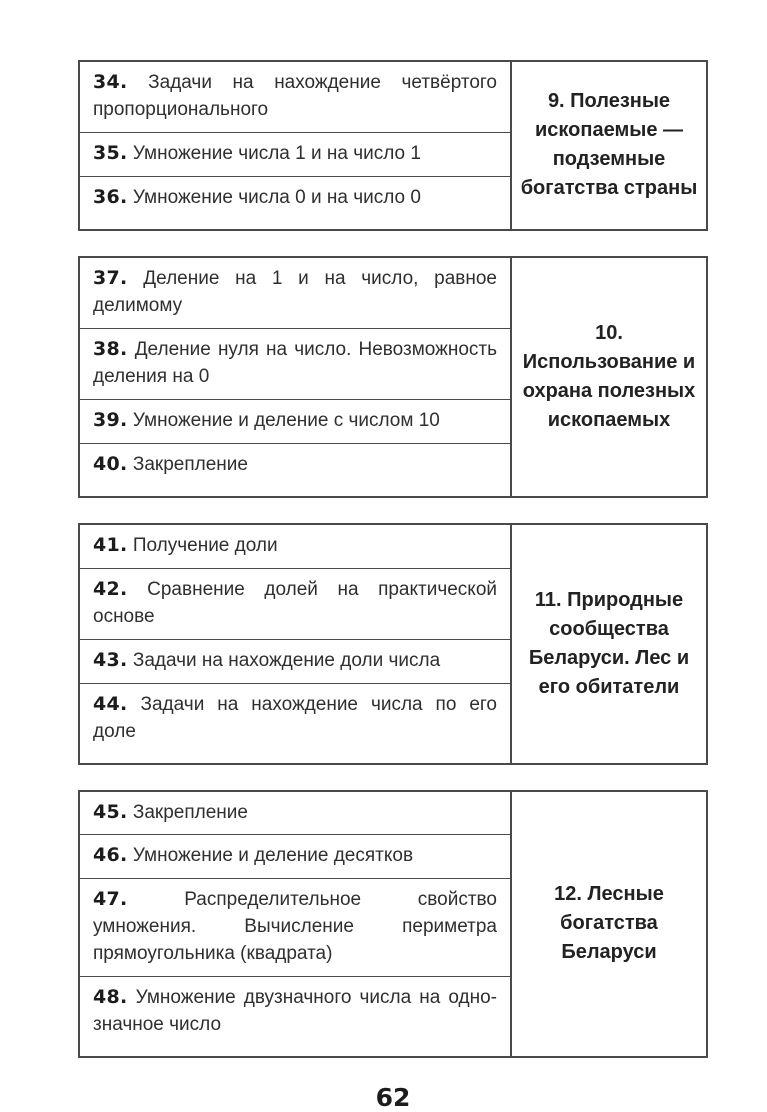 This screenshot has height=1112, width=767. Describe the element at coordinates (205, 545) in the screenshot. I see `lesson-title: Получение доли` at that location.